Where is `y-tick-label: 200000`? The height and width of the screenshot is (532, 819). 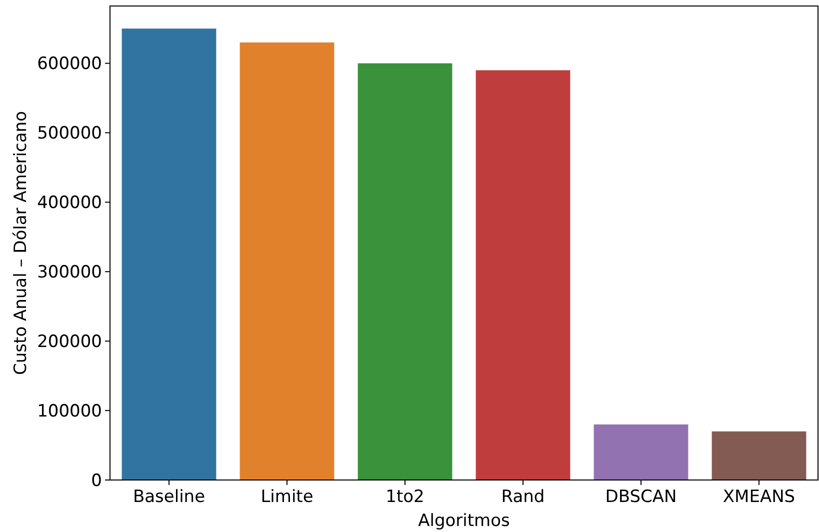 y-tick-label: 200000 is located at coordinates (69, 342).